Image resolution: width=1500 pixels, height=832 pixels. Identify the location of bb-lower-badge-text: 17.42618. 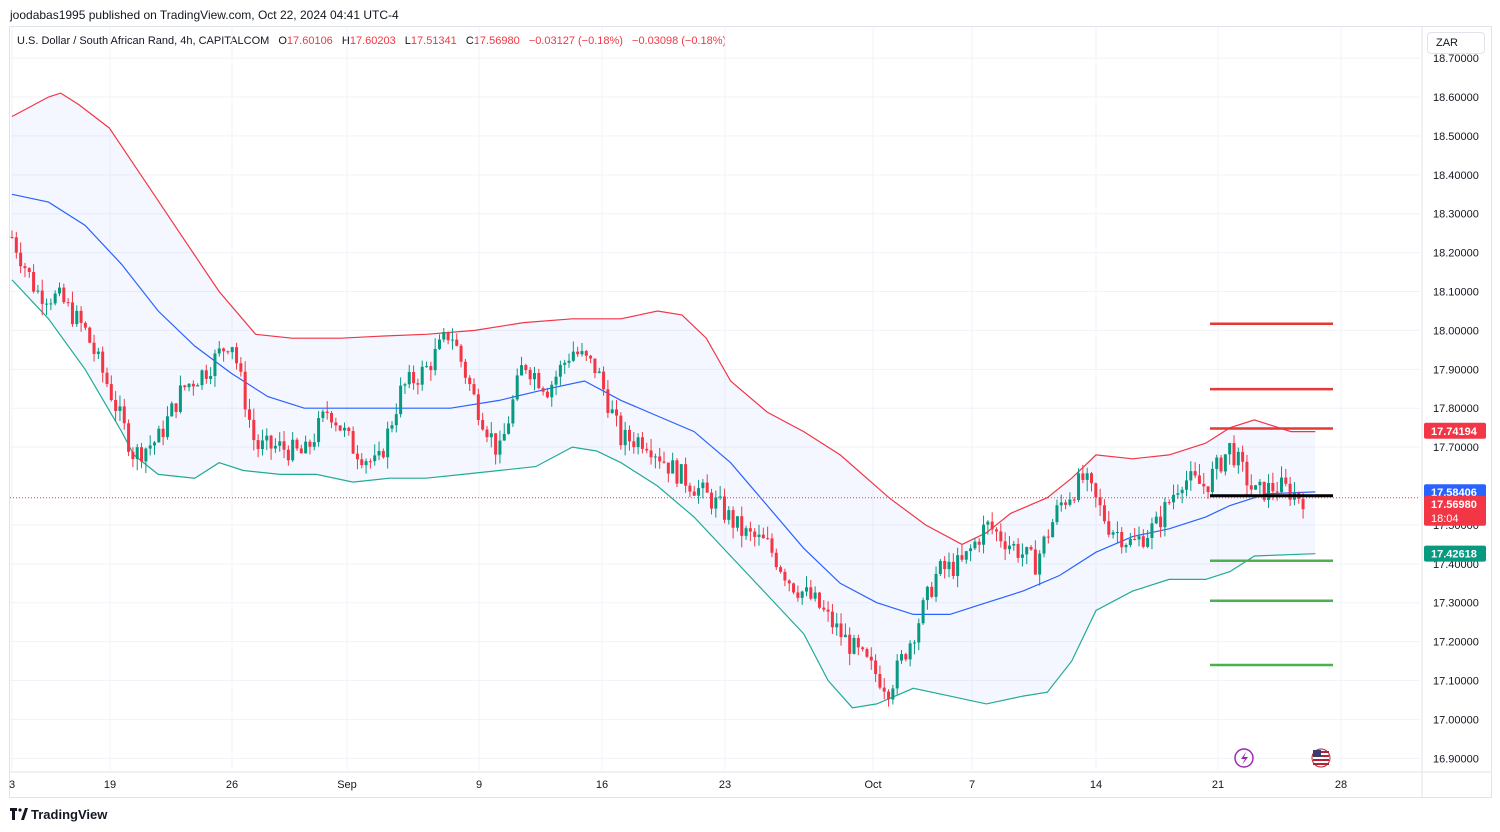
(1454, 555).